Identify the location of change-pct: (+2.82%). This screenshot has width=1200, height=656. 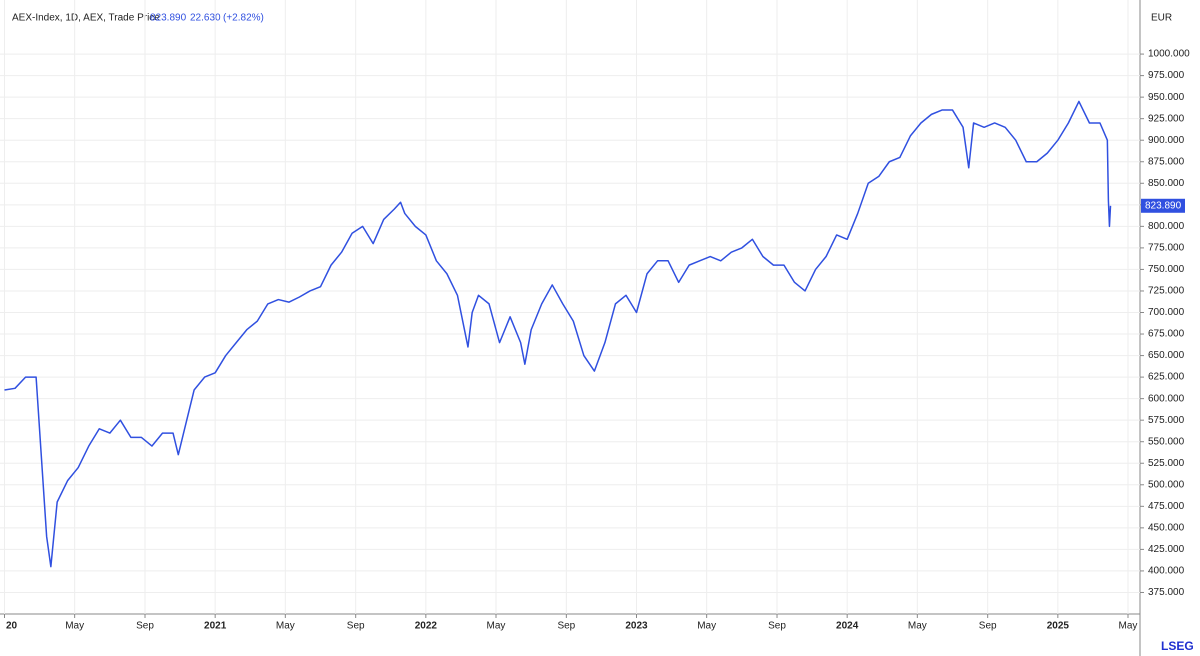
(243, 18).